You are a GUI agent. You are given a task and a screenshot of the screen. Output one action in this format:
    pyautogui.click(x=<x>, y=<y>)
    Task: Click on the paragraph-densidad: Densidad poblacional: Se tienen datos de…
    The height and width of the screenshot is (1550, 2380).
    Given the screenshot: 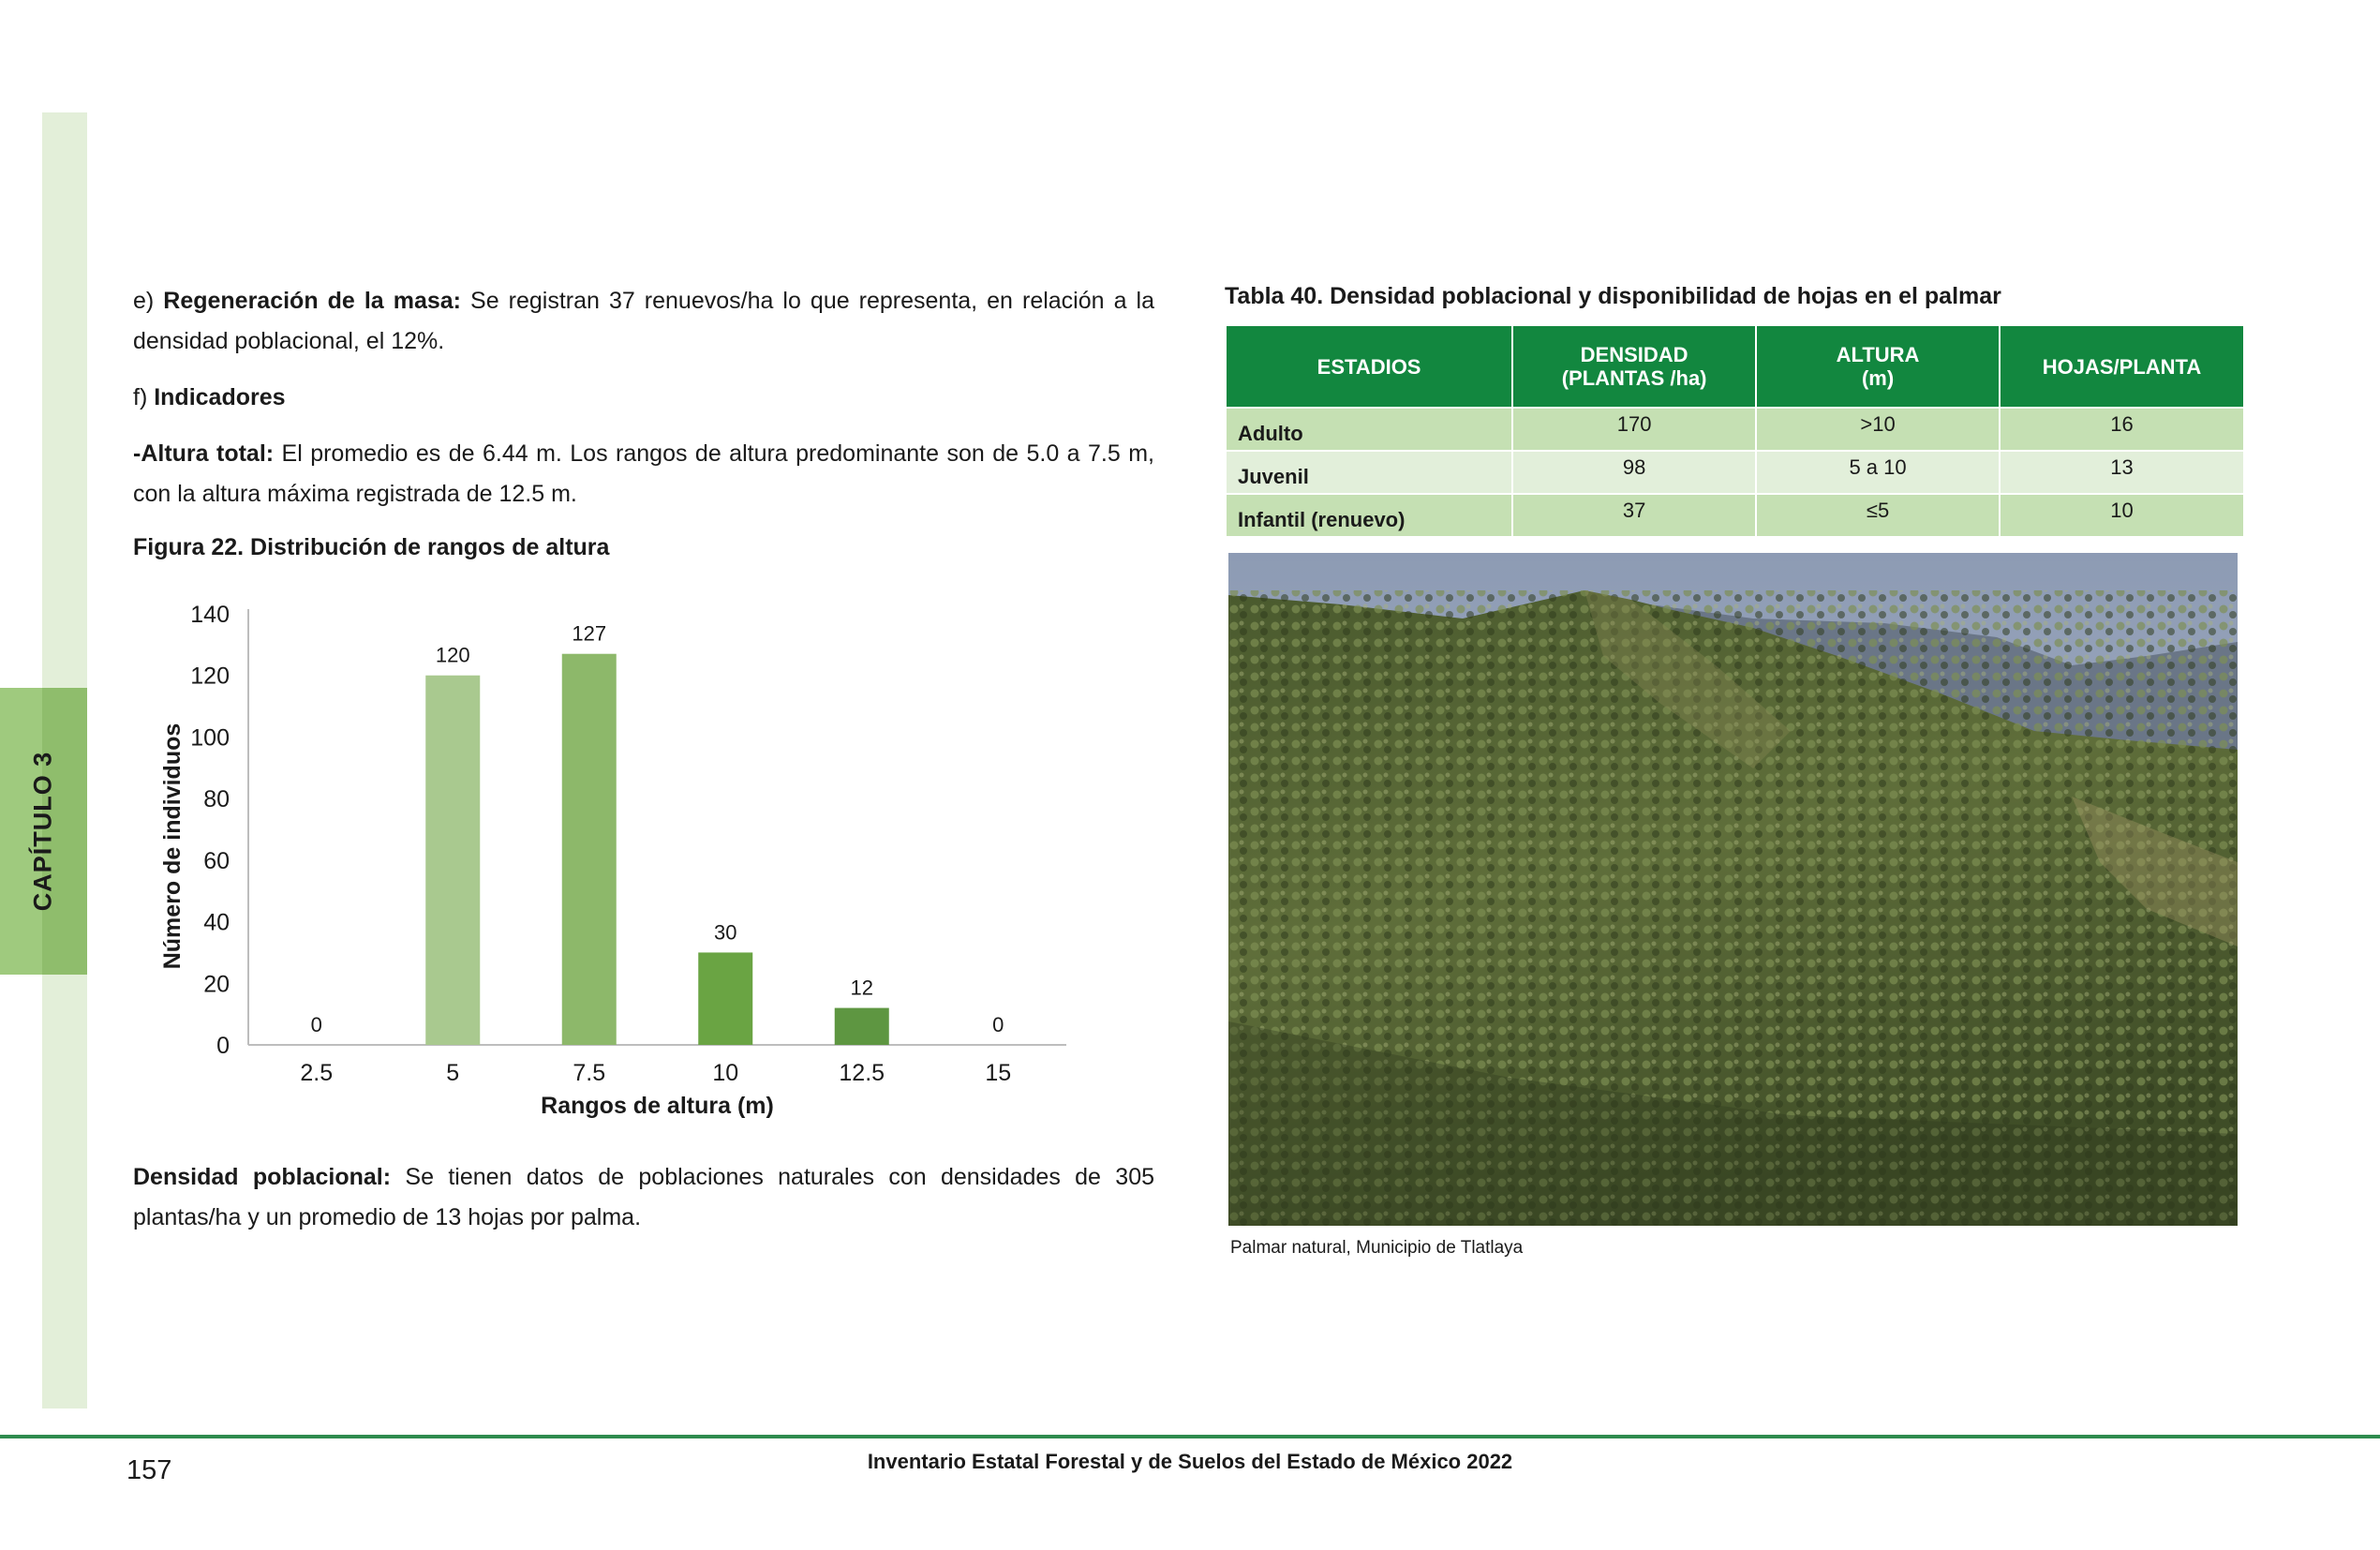 What is the action you would take?
    pyautogui.click(x=643, y=1198)
    